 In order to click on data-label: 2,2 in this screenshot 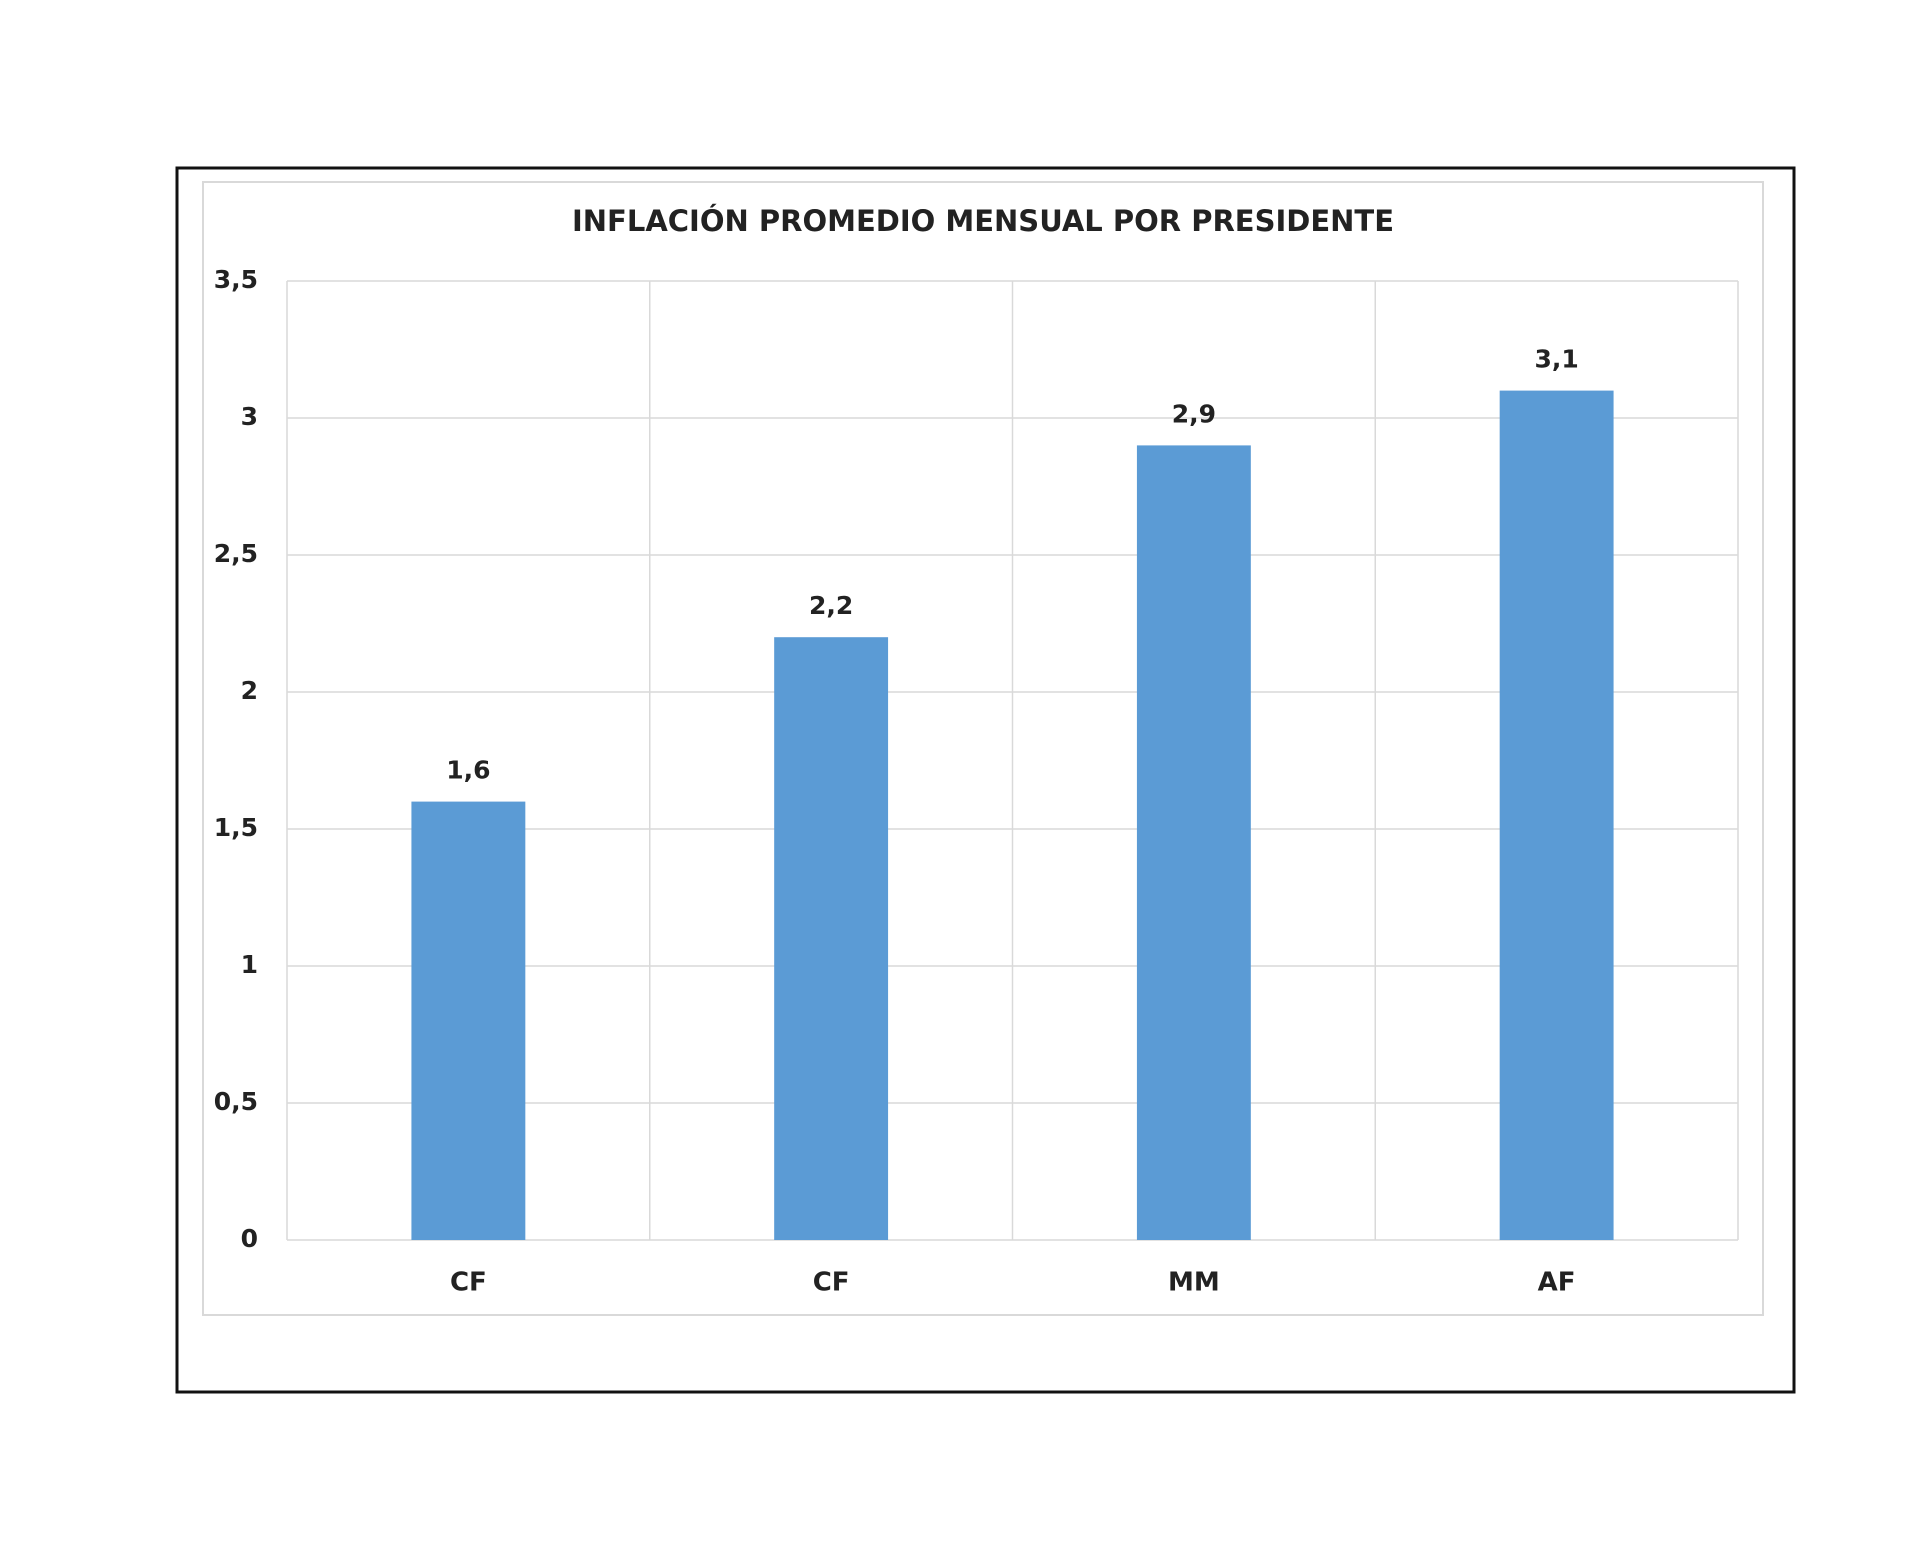, I will do `click(831, 605)`.